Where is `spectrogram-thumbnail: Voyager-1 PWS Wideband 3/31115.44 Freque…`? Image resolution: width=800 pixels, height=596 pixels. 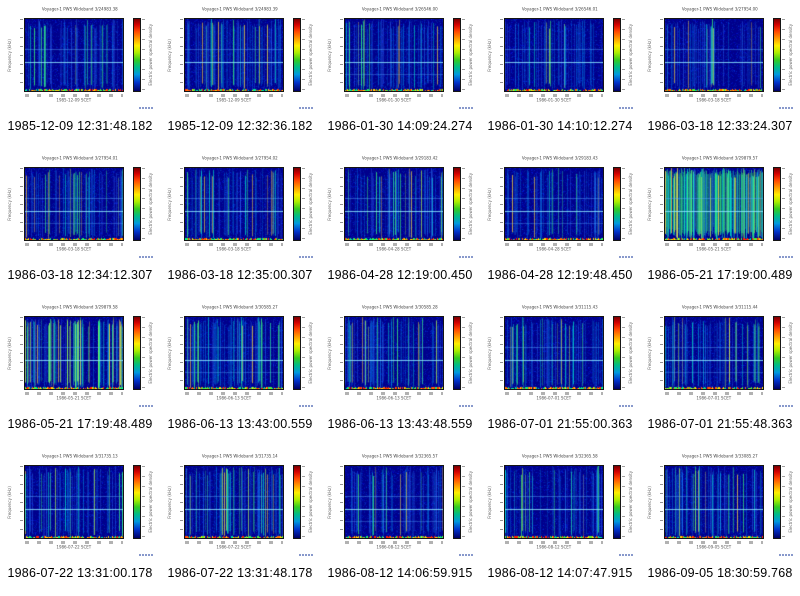 spectrogram-thumbnail: Voyager-1 PWS Wideband 3/31115.44 Freque… is located at coordinates (720, 357).